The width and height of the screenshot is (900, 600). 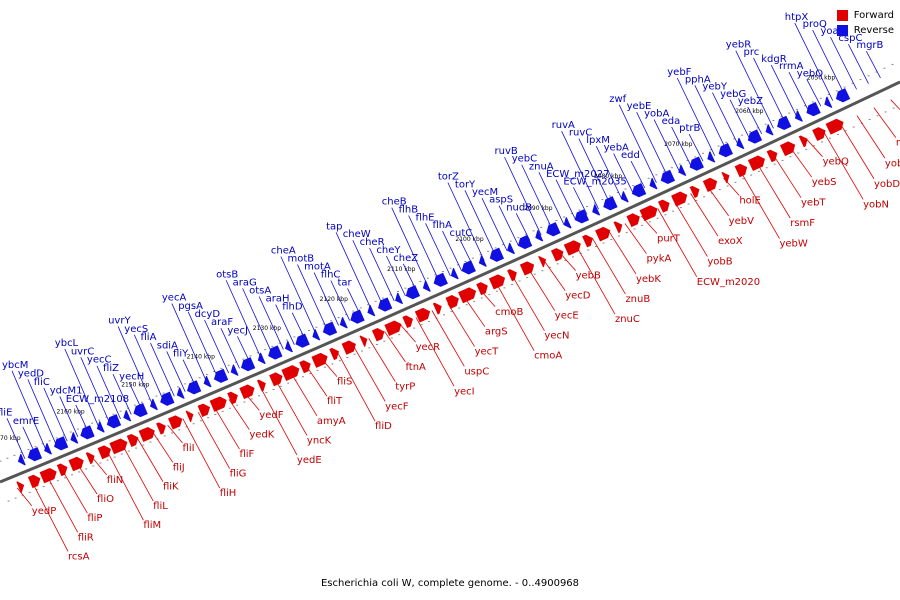 What do you see at coordinates (317, 267) in the screenshot?
I see `reverse-gene-label: motA` at bounding box center [317, 267].